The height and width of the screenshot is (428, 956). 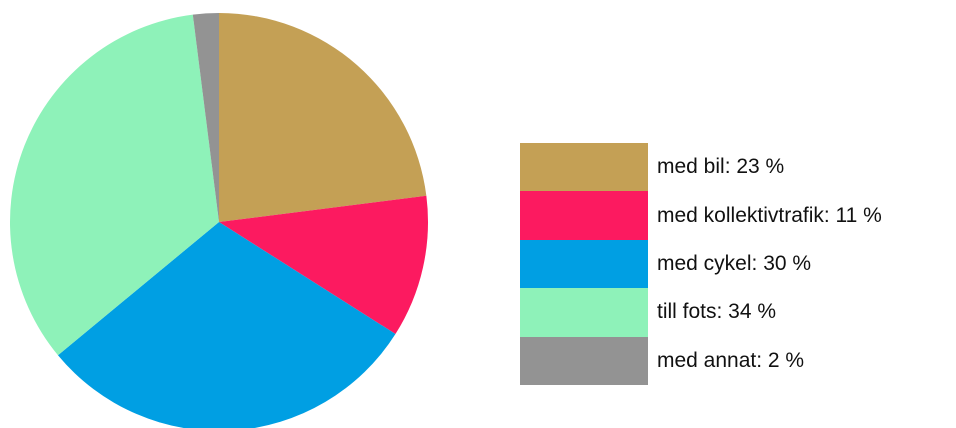 I want to click on legend-item: med kollektivtrafik: 11 %, so click(x=701, y=215).